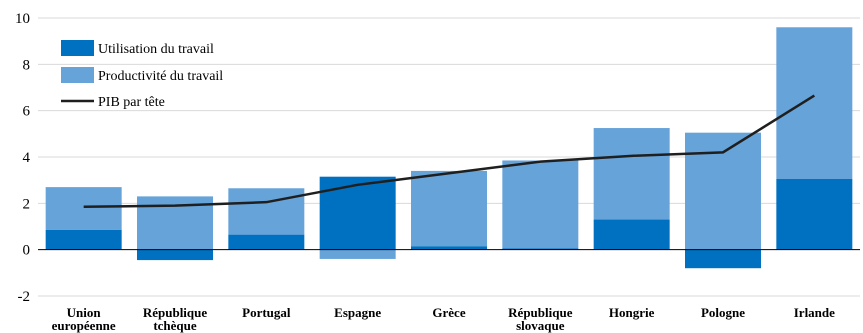  What do you see at coordinates (175, 325) in the screenshot?
I see `x-category-label-line: tchèque` at bounding box center [175, 325].